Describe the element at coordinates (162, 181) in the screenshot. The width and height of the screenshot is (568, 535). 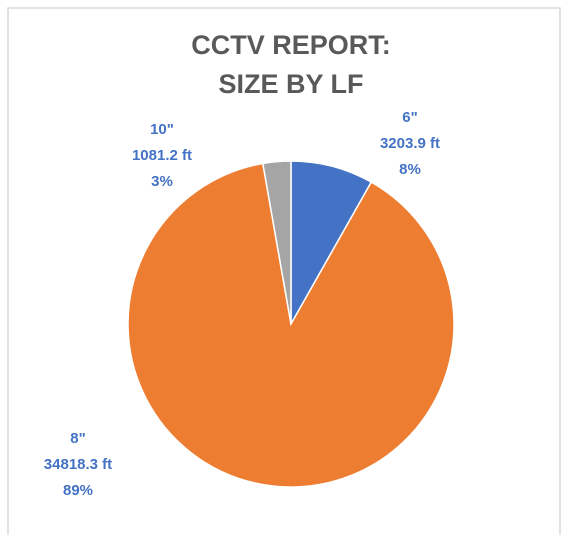
I see `data-label: 3%` at that location.